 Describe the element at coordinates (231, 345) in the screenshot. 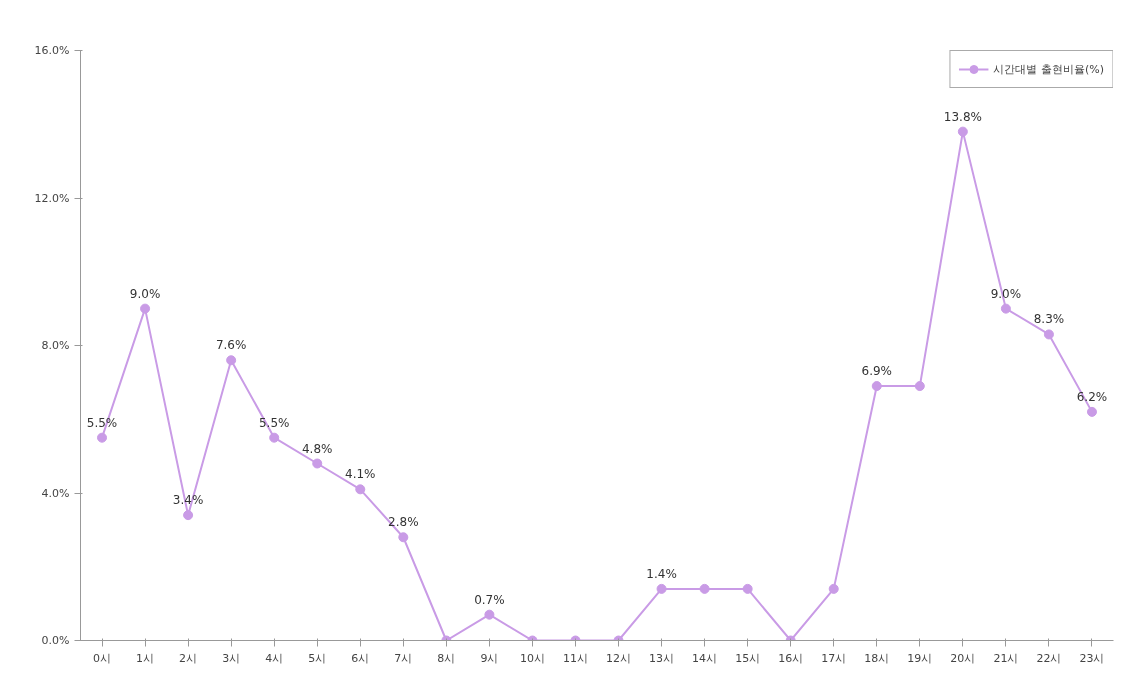

I see `data-label: 7.6%` at that location.